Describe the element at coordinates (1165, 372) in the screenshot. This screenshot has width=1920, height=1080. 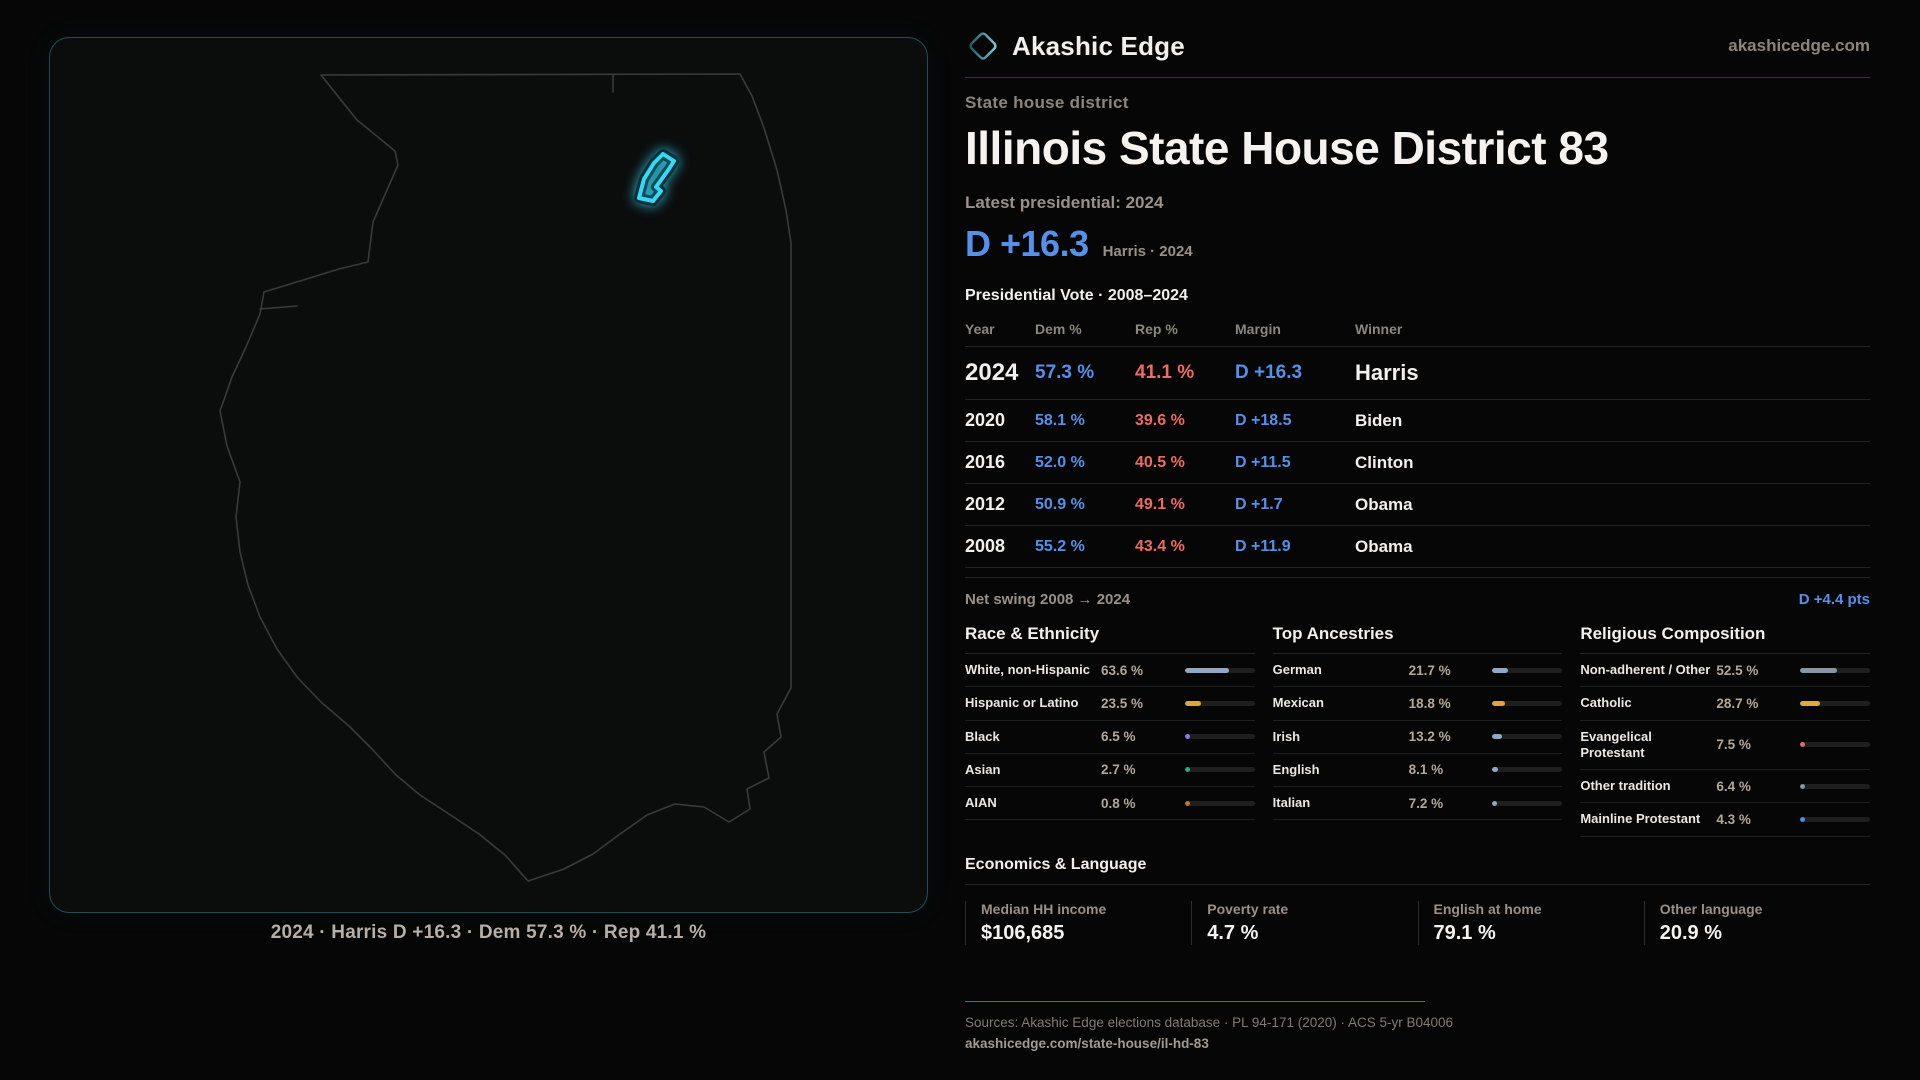
I see `cell-rep-pct: 41.1 %` at that location.